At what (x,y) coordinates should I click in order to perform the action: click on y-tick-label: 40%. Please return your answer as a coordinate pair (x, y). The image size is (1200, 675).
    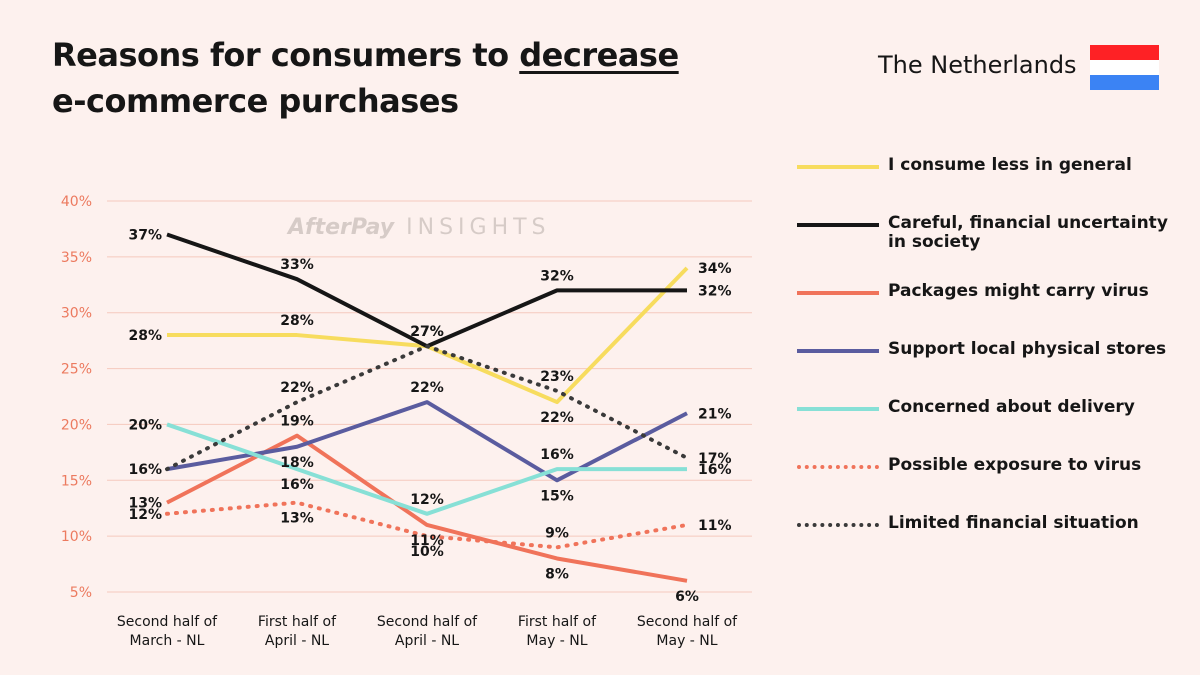
    Looking at the image, I should click on (76, 202).